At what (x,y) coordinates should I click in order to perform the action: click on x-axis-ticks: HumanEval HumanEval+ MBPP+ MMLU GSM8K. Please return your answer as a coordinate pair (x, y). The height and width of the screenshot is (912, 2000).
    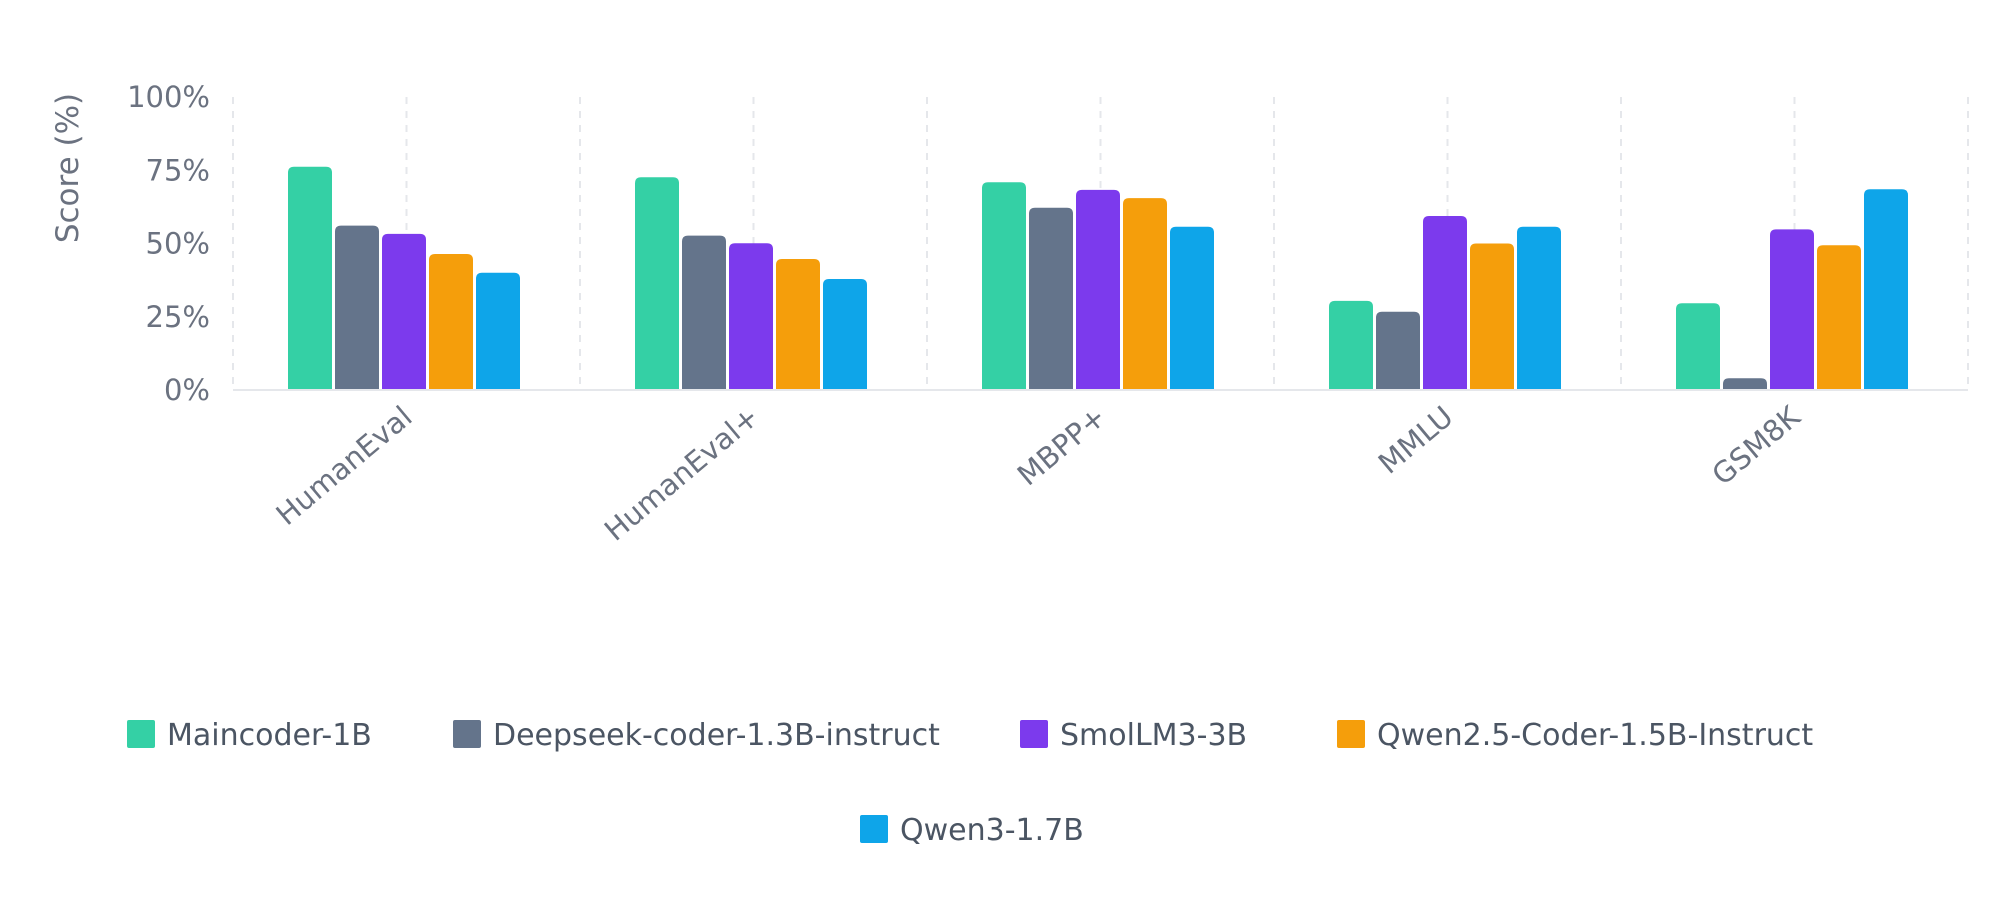
    Looking at the image, I should click on (1039, 473).